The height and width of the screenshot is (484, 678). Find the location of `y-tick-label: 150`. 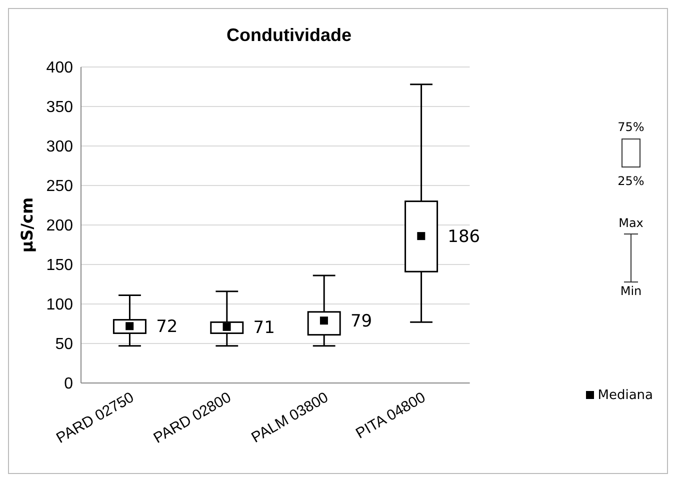

y-tick-label: 150 is located at coordinates (60, 265).